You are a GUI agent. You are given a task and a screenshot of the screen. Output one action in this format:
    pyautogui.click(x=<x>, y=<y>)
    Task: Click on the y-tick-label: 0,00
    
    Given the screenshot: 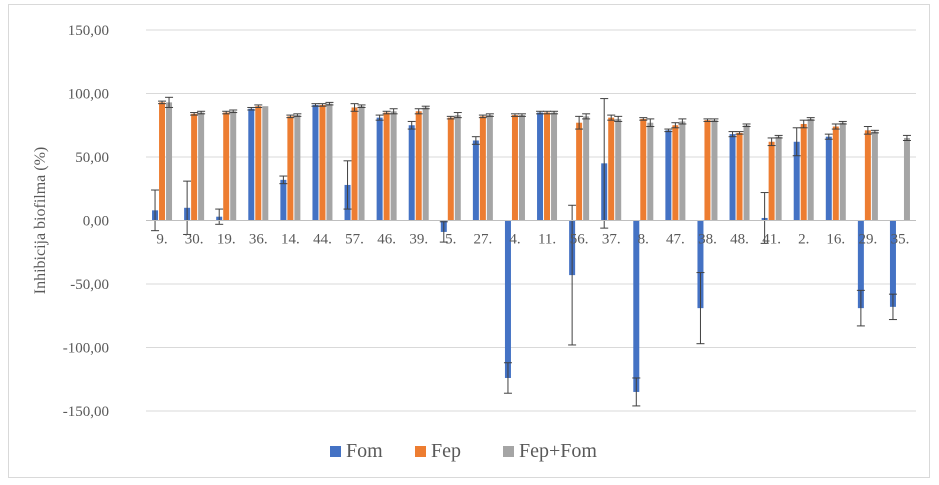 What is the action you would take?
    pyautogui.click(x=96, y=222)
    